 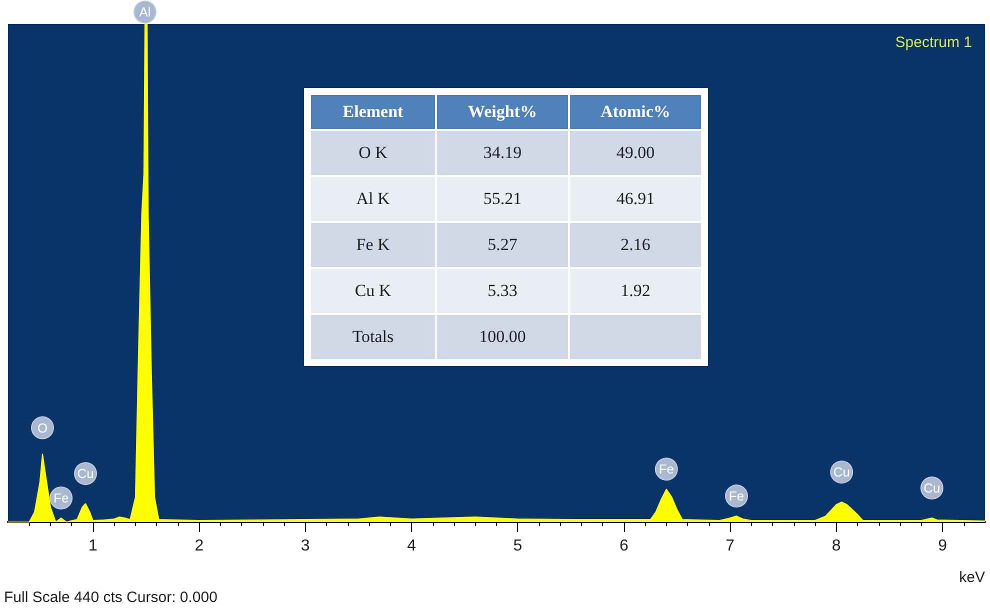 What do you see at coordinates (635, 290) in the screenshot?
I see `text: 1.92` at bounding box center [635, 290].